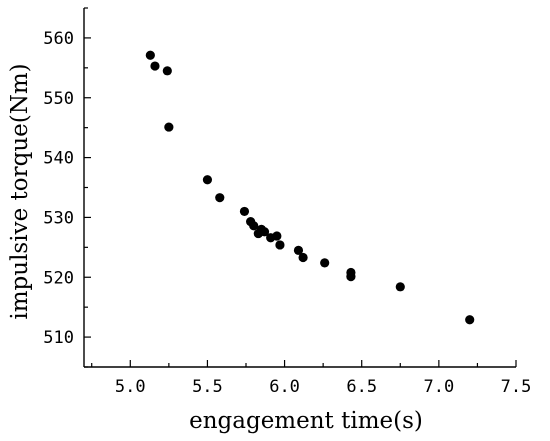 This screenshot has height=441, width=550. What do you see at coordinates (58, 99) in the screenshot?
I see `y-tick-label: 550` at bounding box center [58, 99].